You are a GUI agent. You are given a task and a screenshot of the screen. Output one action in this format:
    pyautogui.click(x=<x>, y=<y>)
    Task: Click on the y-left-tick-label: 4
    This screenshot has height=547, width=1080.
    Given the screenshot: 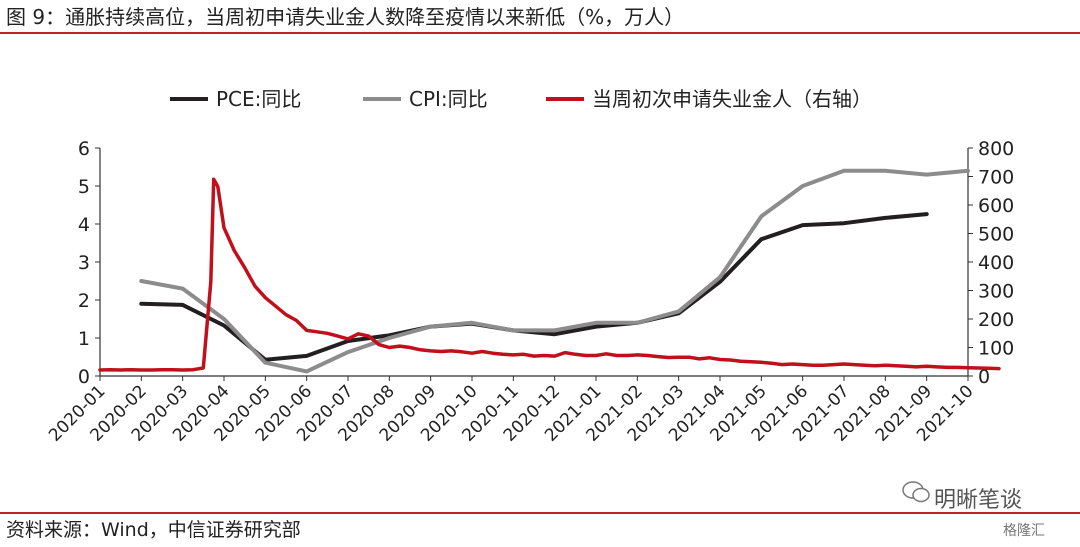 What is the action you would take?
    pyautogui.click(x=84, y=225)
    